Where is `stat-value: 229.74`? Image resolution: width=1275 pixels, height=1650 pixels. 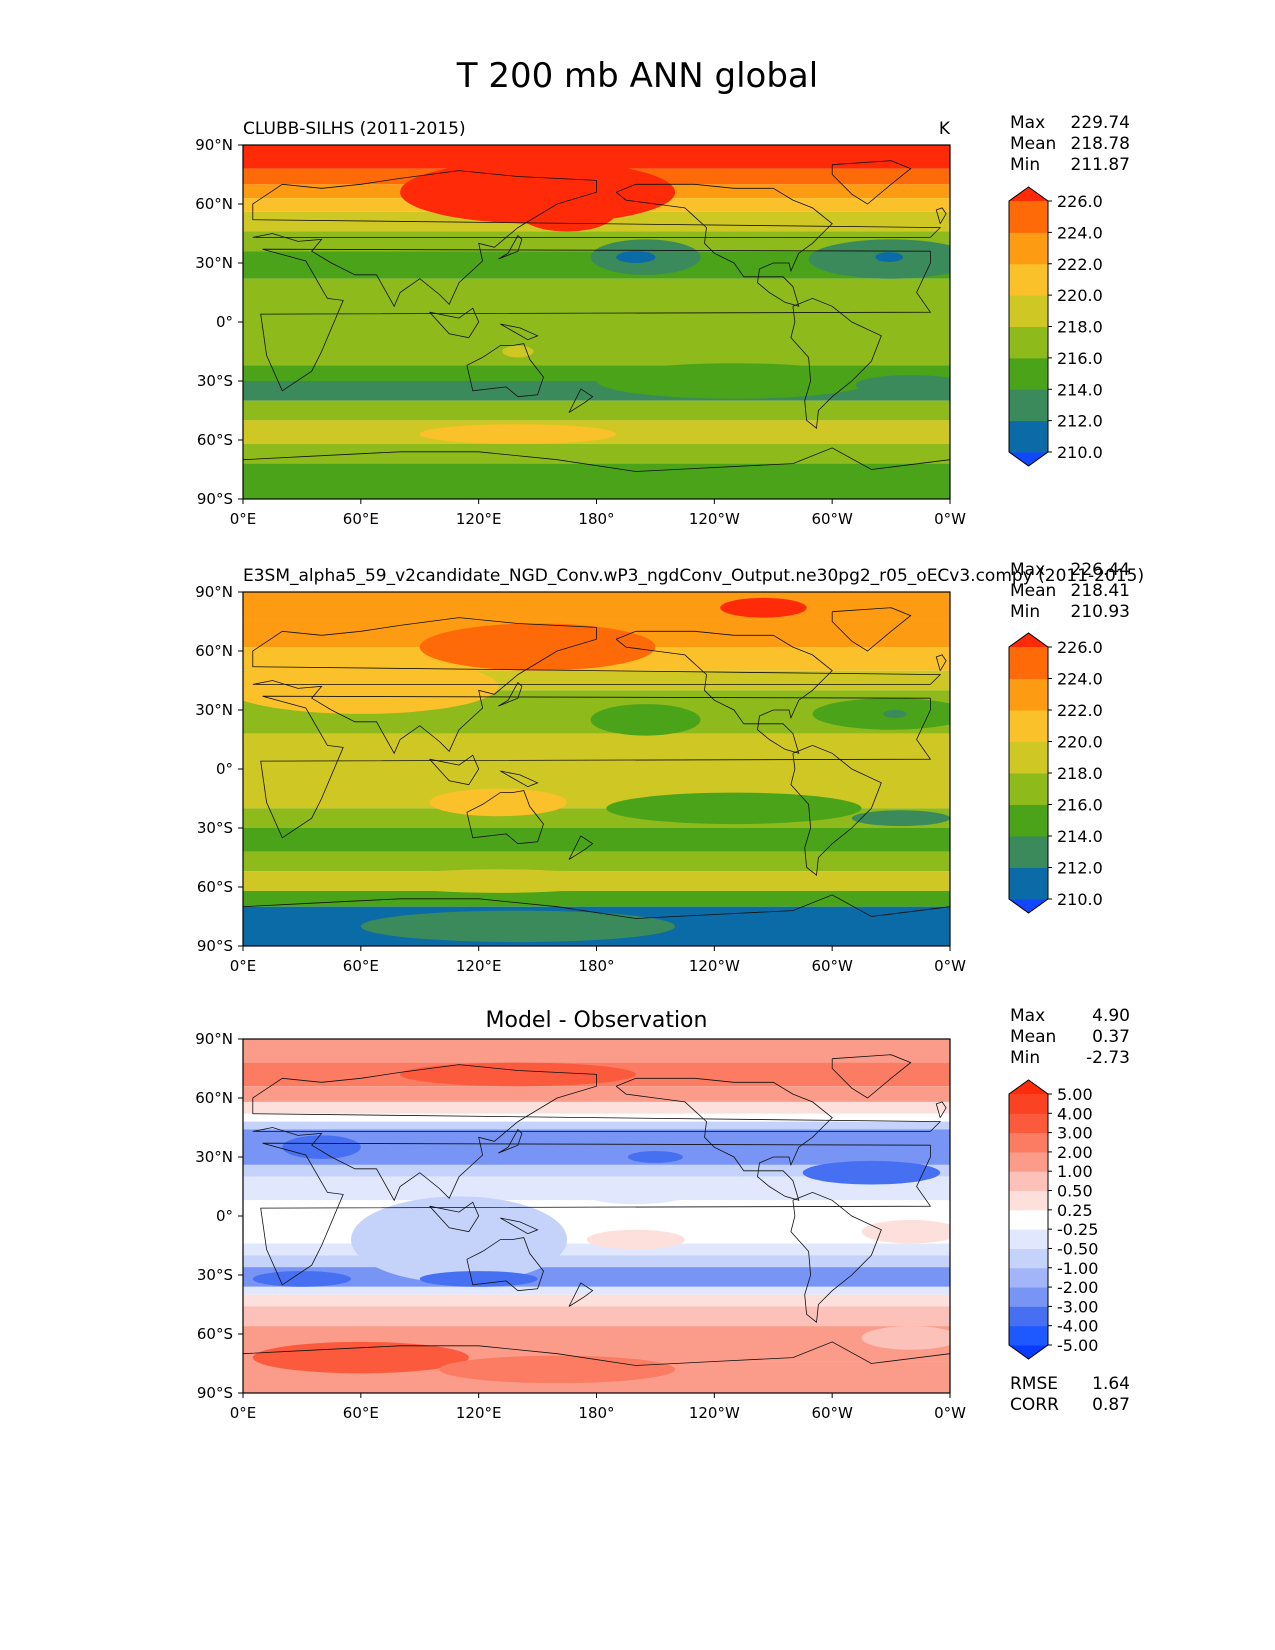
stat-value: 229.74 is located at coordinates (1100, 123).